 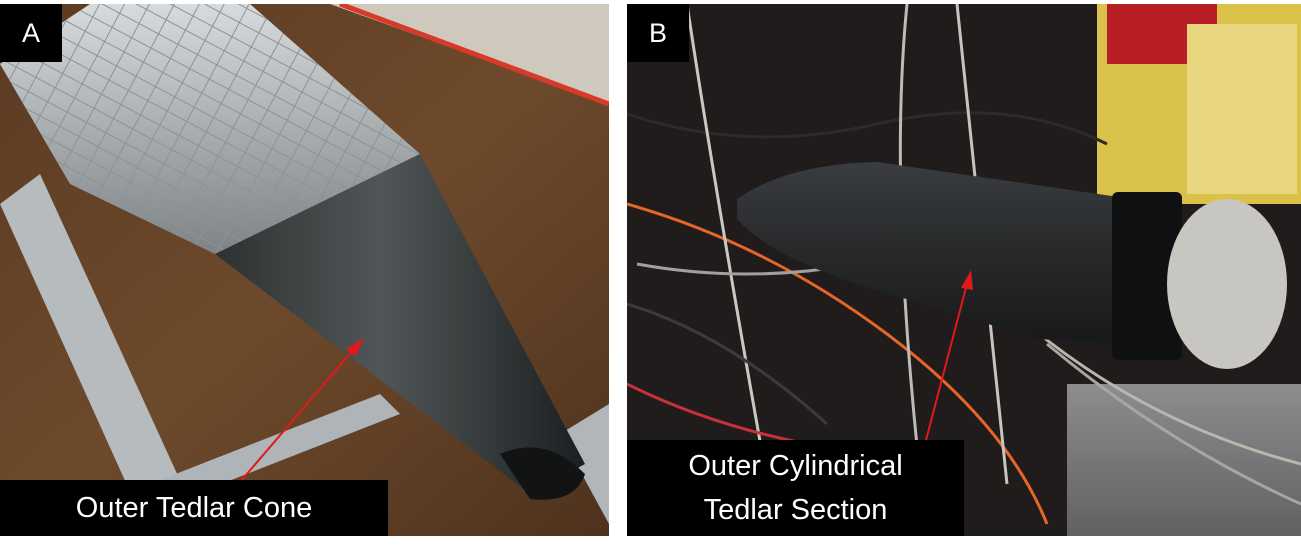 What do you see at coordinates (795, 488) in the screenshot?
I see `panel-b-caption: Outer Cylindrical Tedlar Section` at bounding box center [795, 488].